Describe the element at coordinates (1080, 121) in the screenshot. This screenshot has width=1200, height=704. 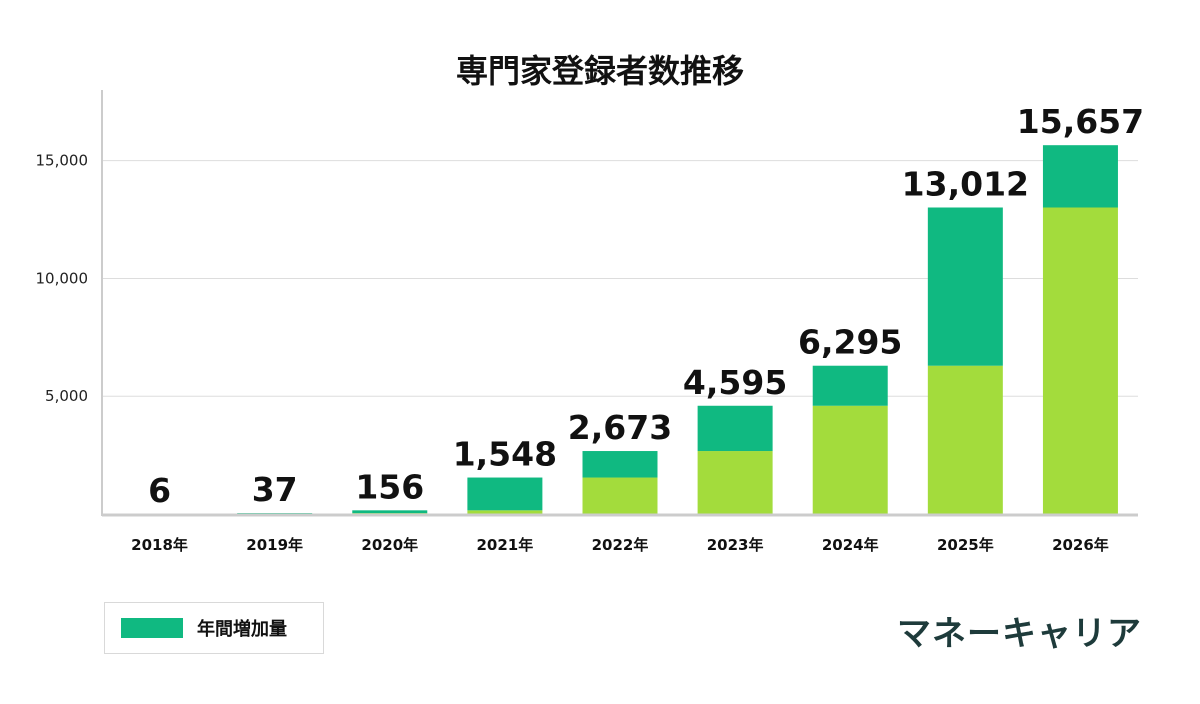
I see `data-label: 15,657` at that location.